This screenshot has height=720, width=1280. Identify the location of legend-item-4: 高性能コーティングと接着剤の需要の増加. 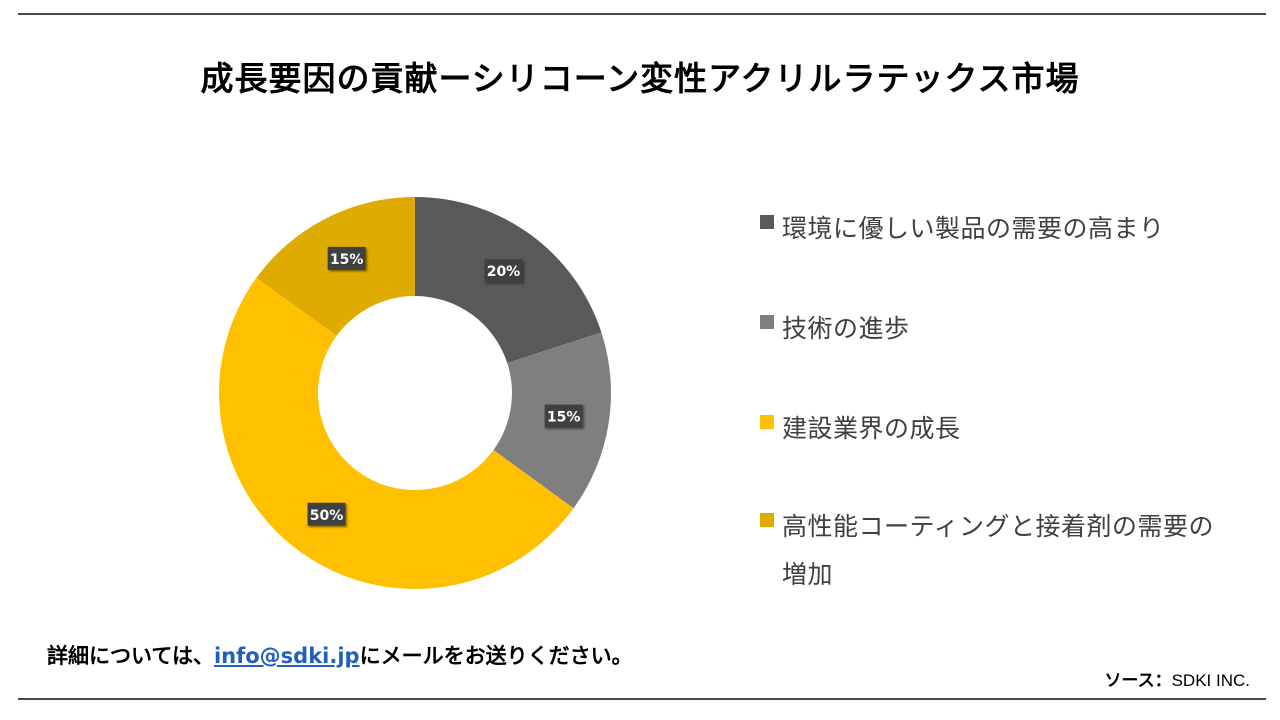
(995, 551).